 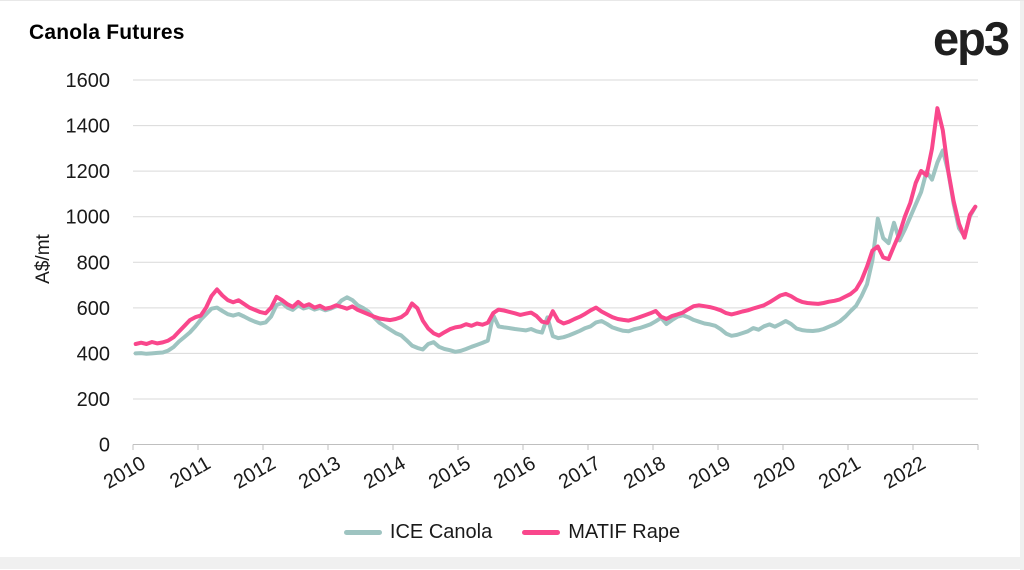 I want to click on x-tick-label: 2020, so click(x=775, y=472).